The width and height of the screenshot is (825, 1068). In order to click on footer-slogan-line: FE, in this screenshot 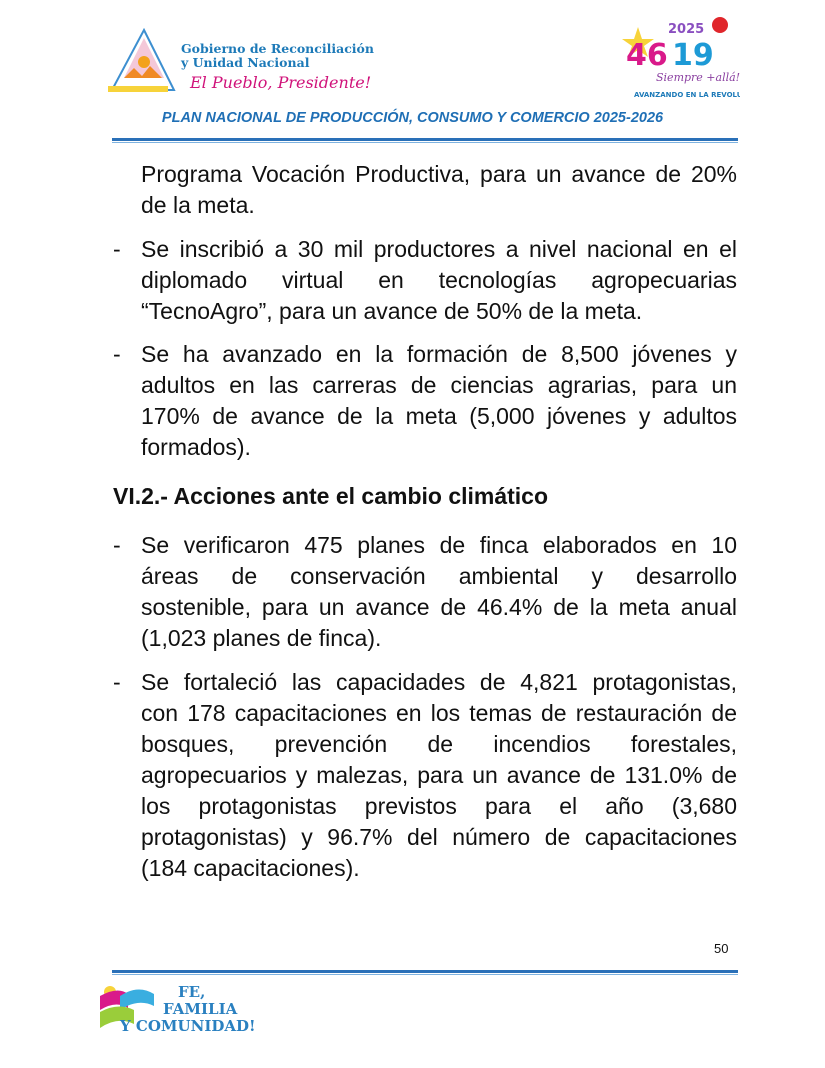, I will do `click(192, 992)`.